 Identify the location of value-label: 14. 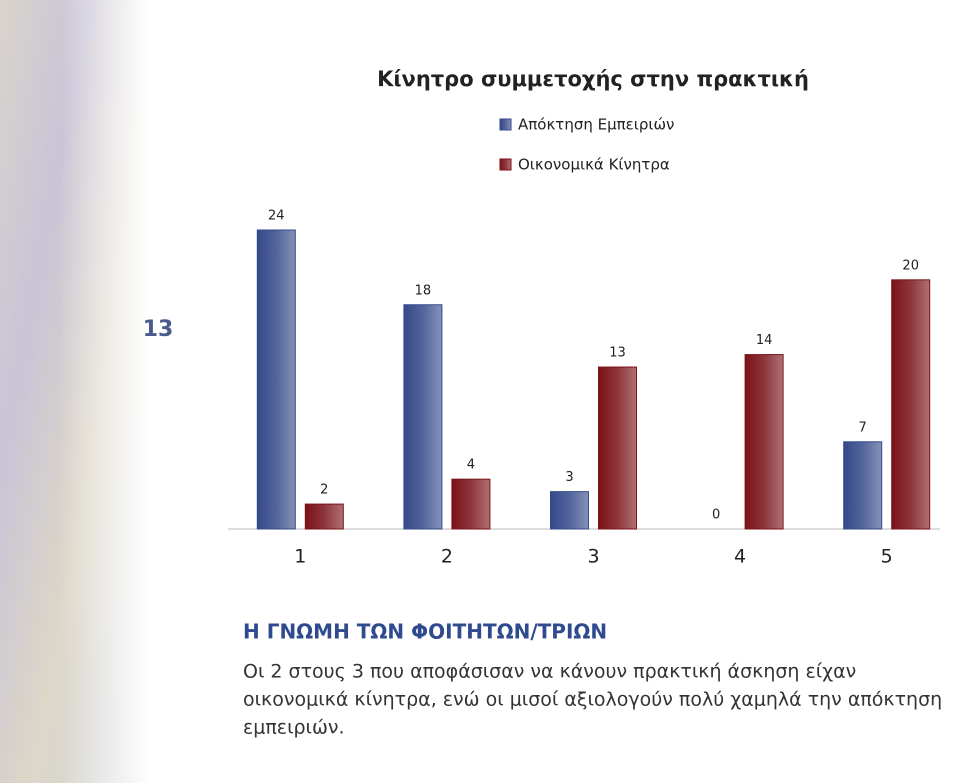
(764, 340).